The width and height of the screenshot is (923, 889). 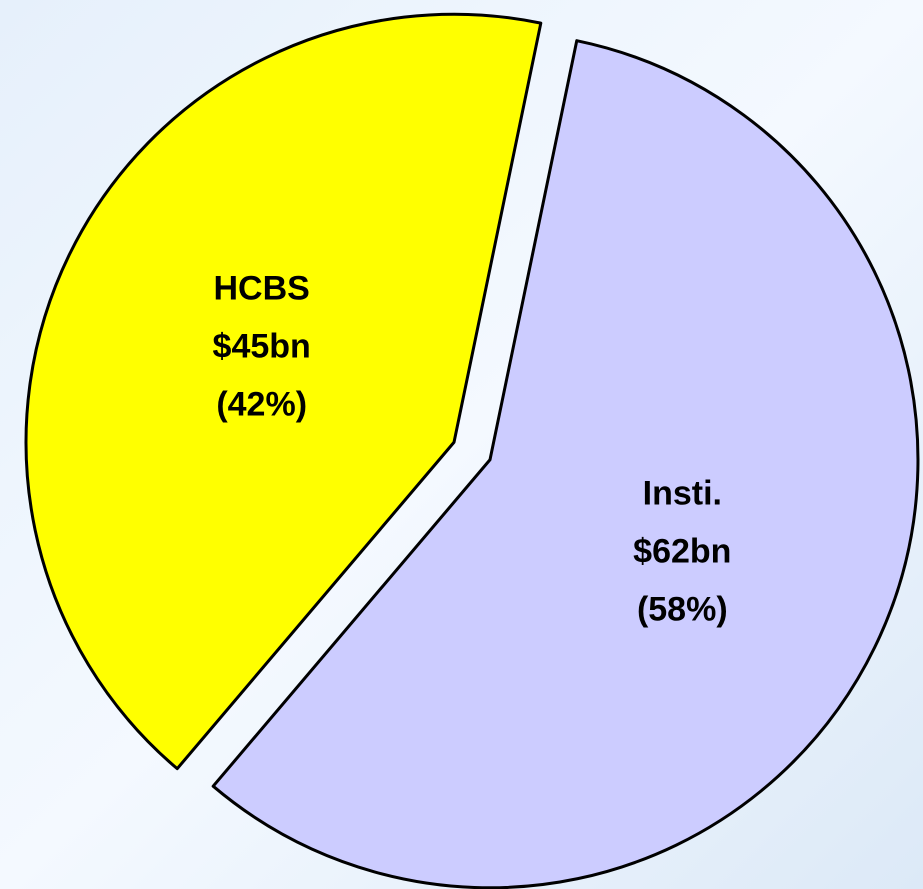 What do you see at coordinates (682, 610) in the screenshot?
I see `slice-percent-label: (58%)` at bounding box center [682, 610].